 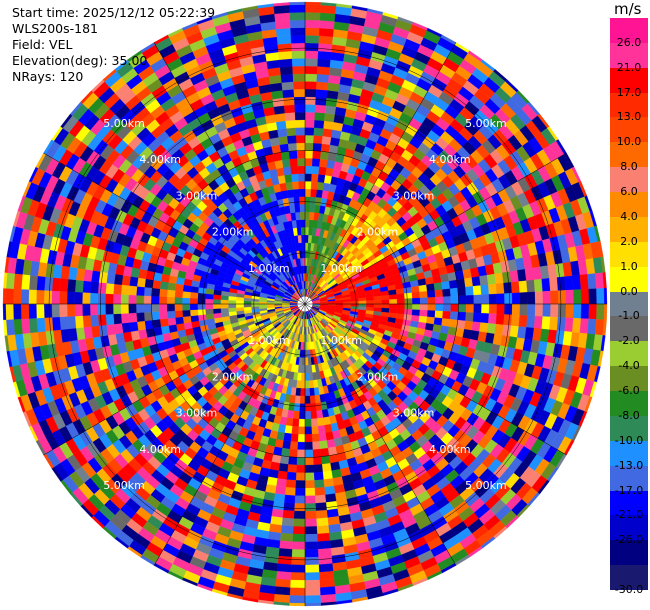 What do you see at coordinates (629, 540) in the screenshot?
I see `colorbar-tick-label: -26.0` at bounding box center [629, 540].